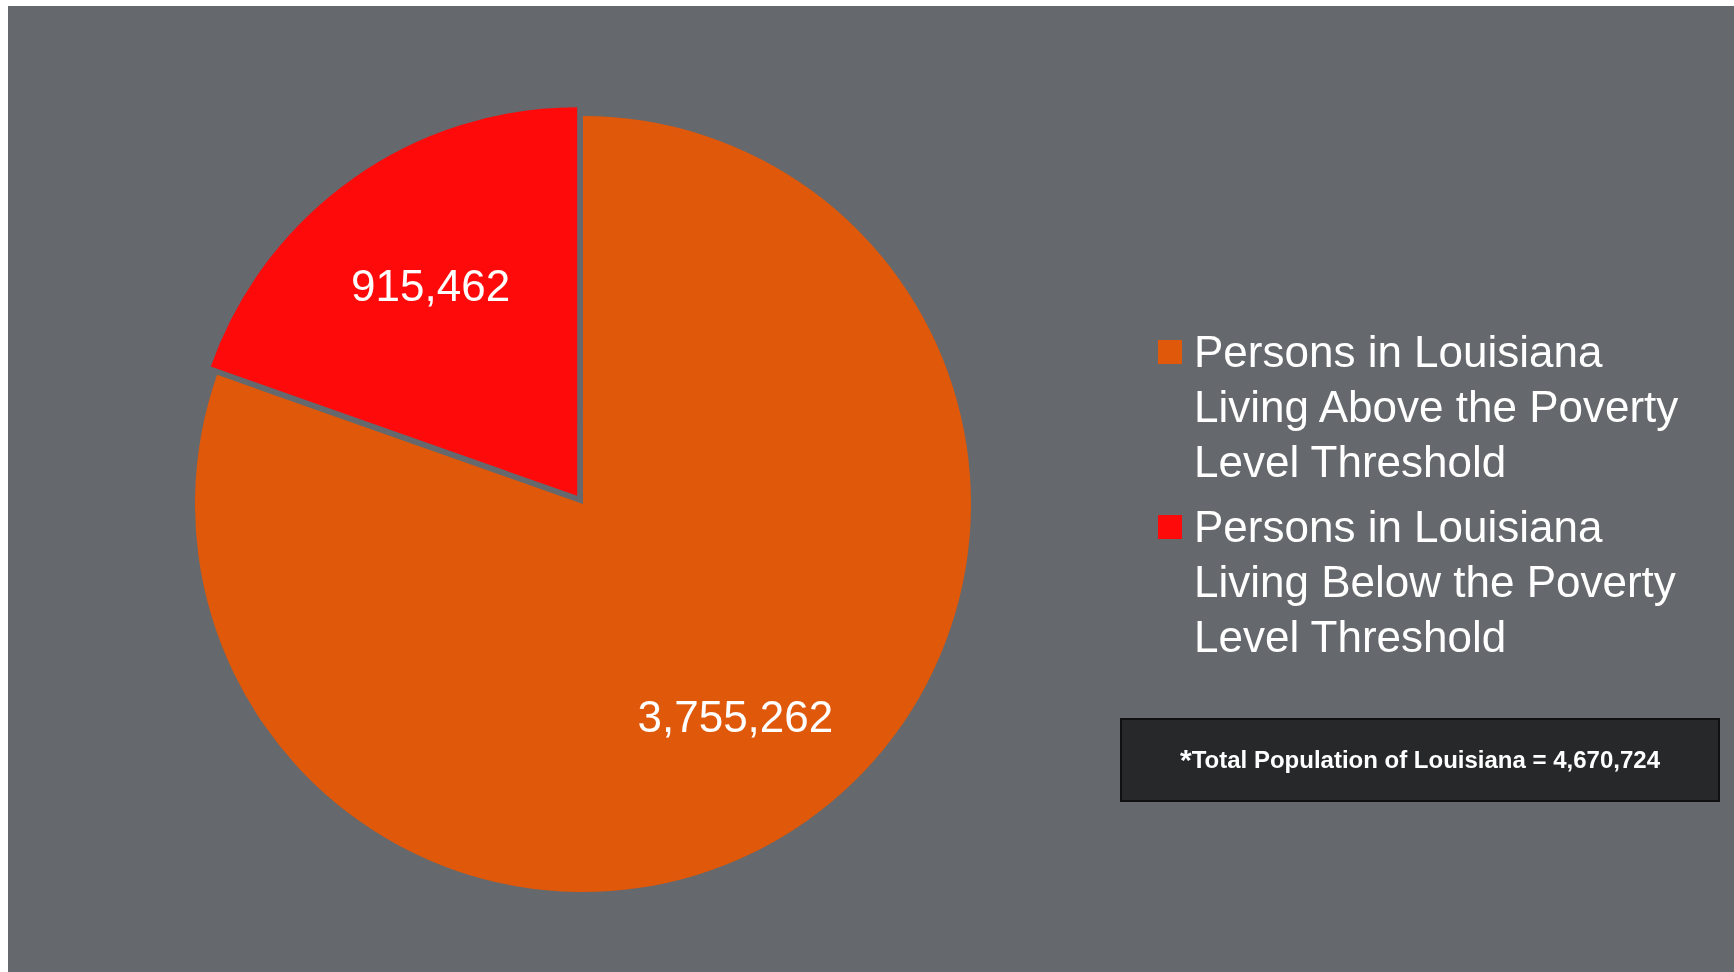 This screenshot has width=1734, height=972. Describe the element at coordinates (431, 285) in the screenshot. I see `data-label: 915,462` at that location.